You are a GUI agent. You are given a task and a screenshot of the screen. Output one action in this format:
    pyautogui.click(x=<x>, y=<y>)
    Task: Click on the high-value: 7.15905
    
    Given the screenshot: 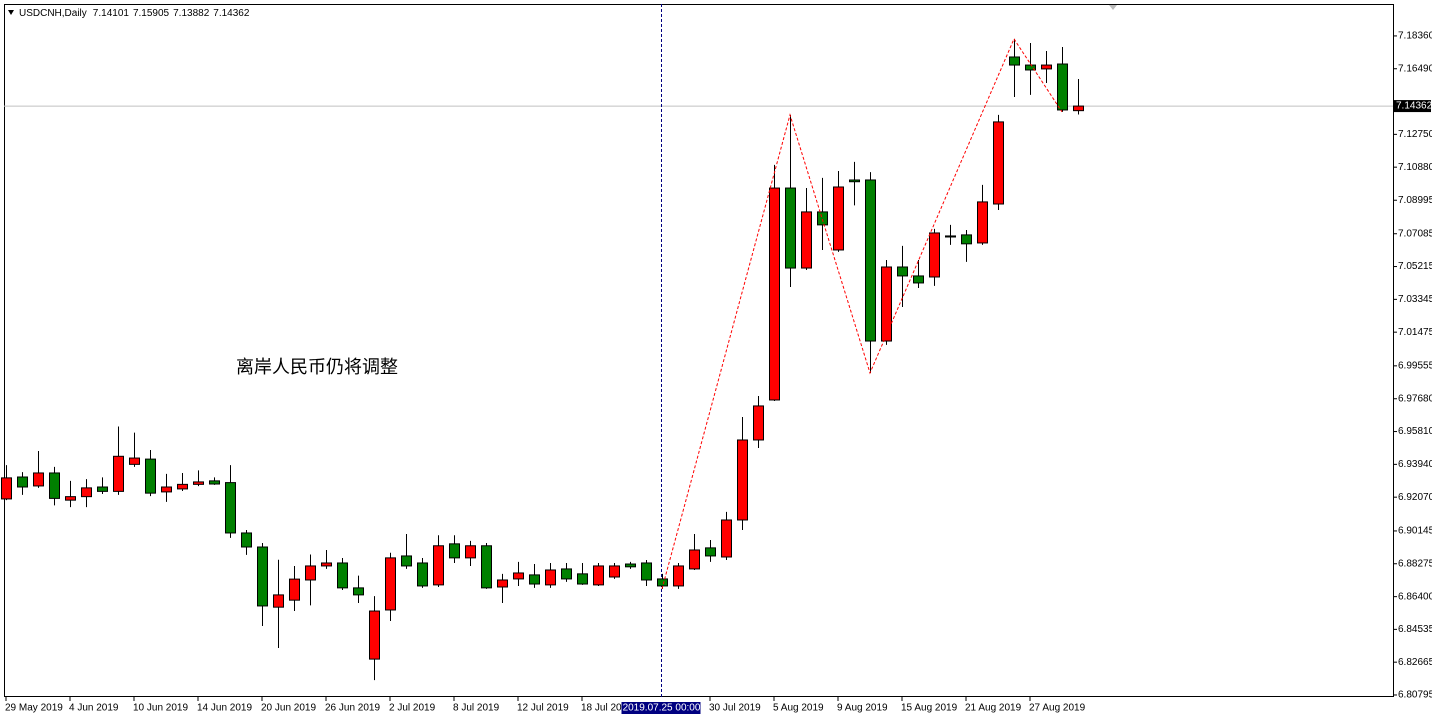 What is the action you would take?
    pyautogui.click(x=151, y=13)
    